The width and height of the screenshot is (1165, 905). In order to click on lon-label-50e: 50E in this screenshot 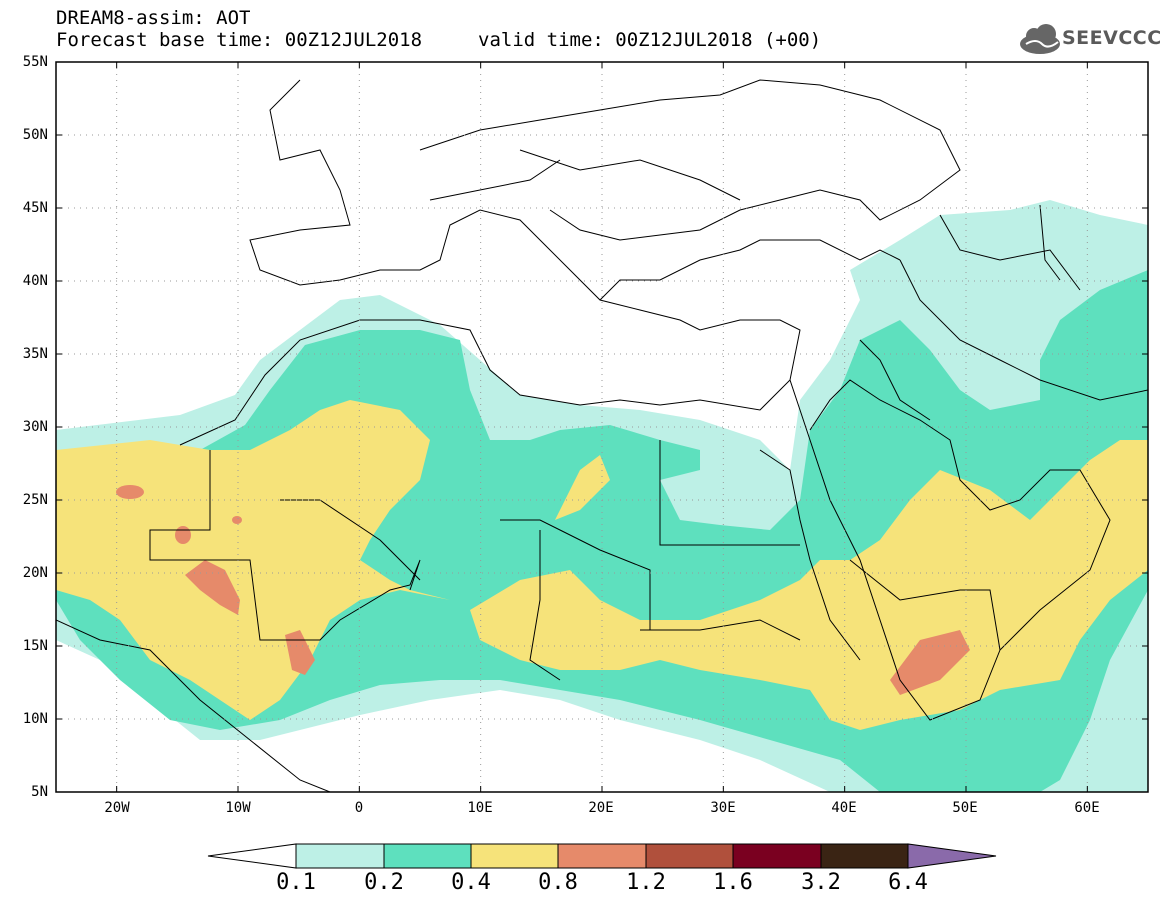, I will do `click(965, 808)`.